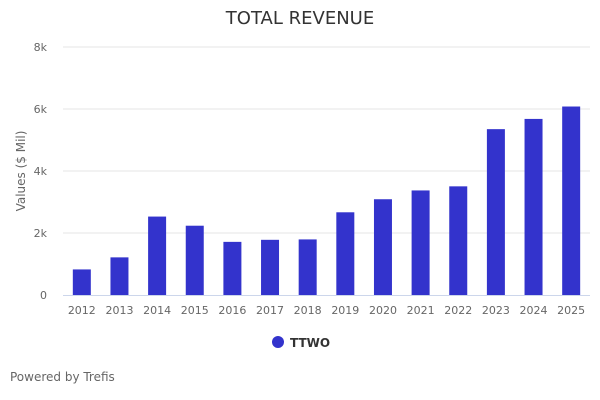 Image resolution: width=600 pixels, height=400 pixels. Describe the element at coordinates (41, 109) in the screenshot. I see `y-tick-label: 6k` at that location.